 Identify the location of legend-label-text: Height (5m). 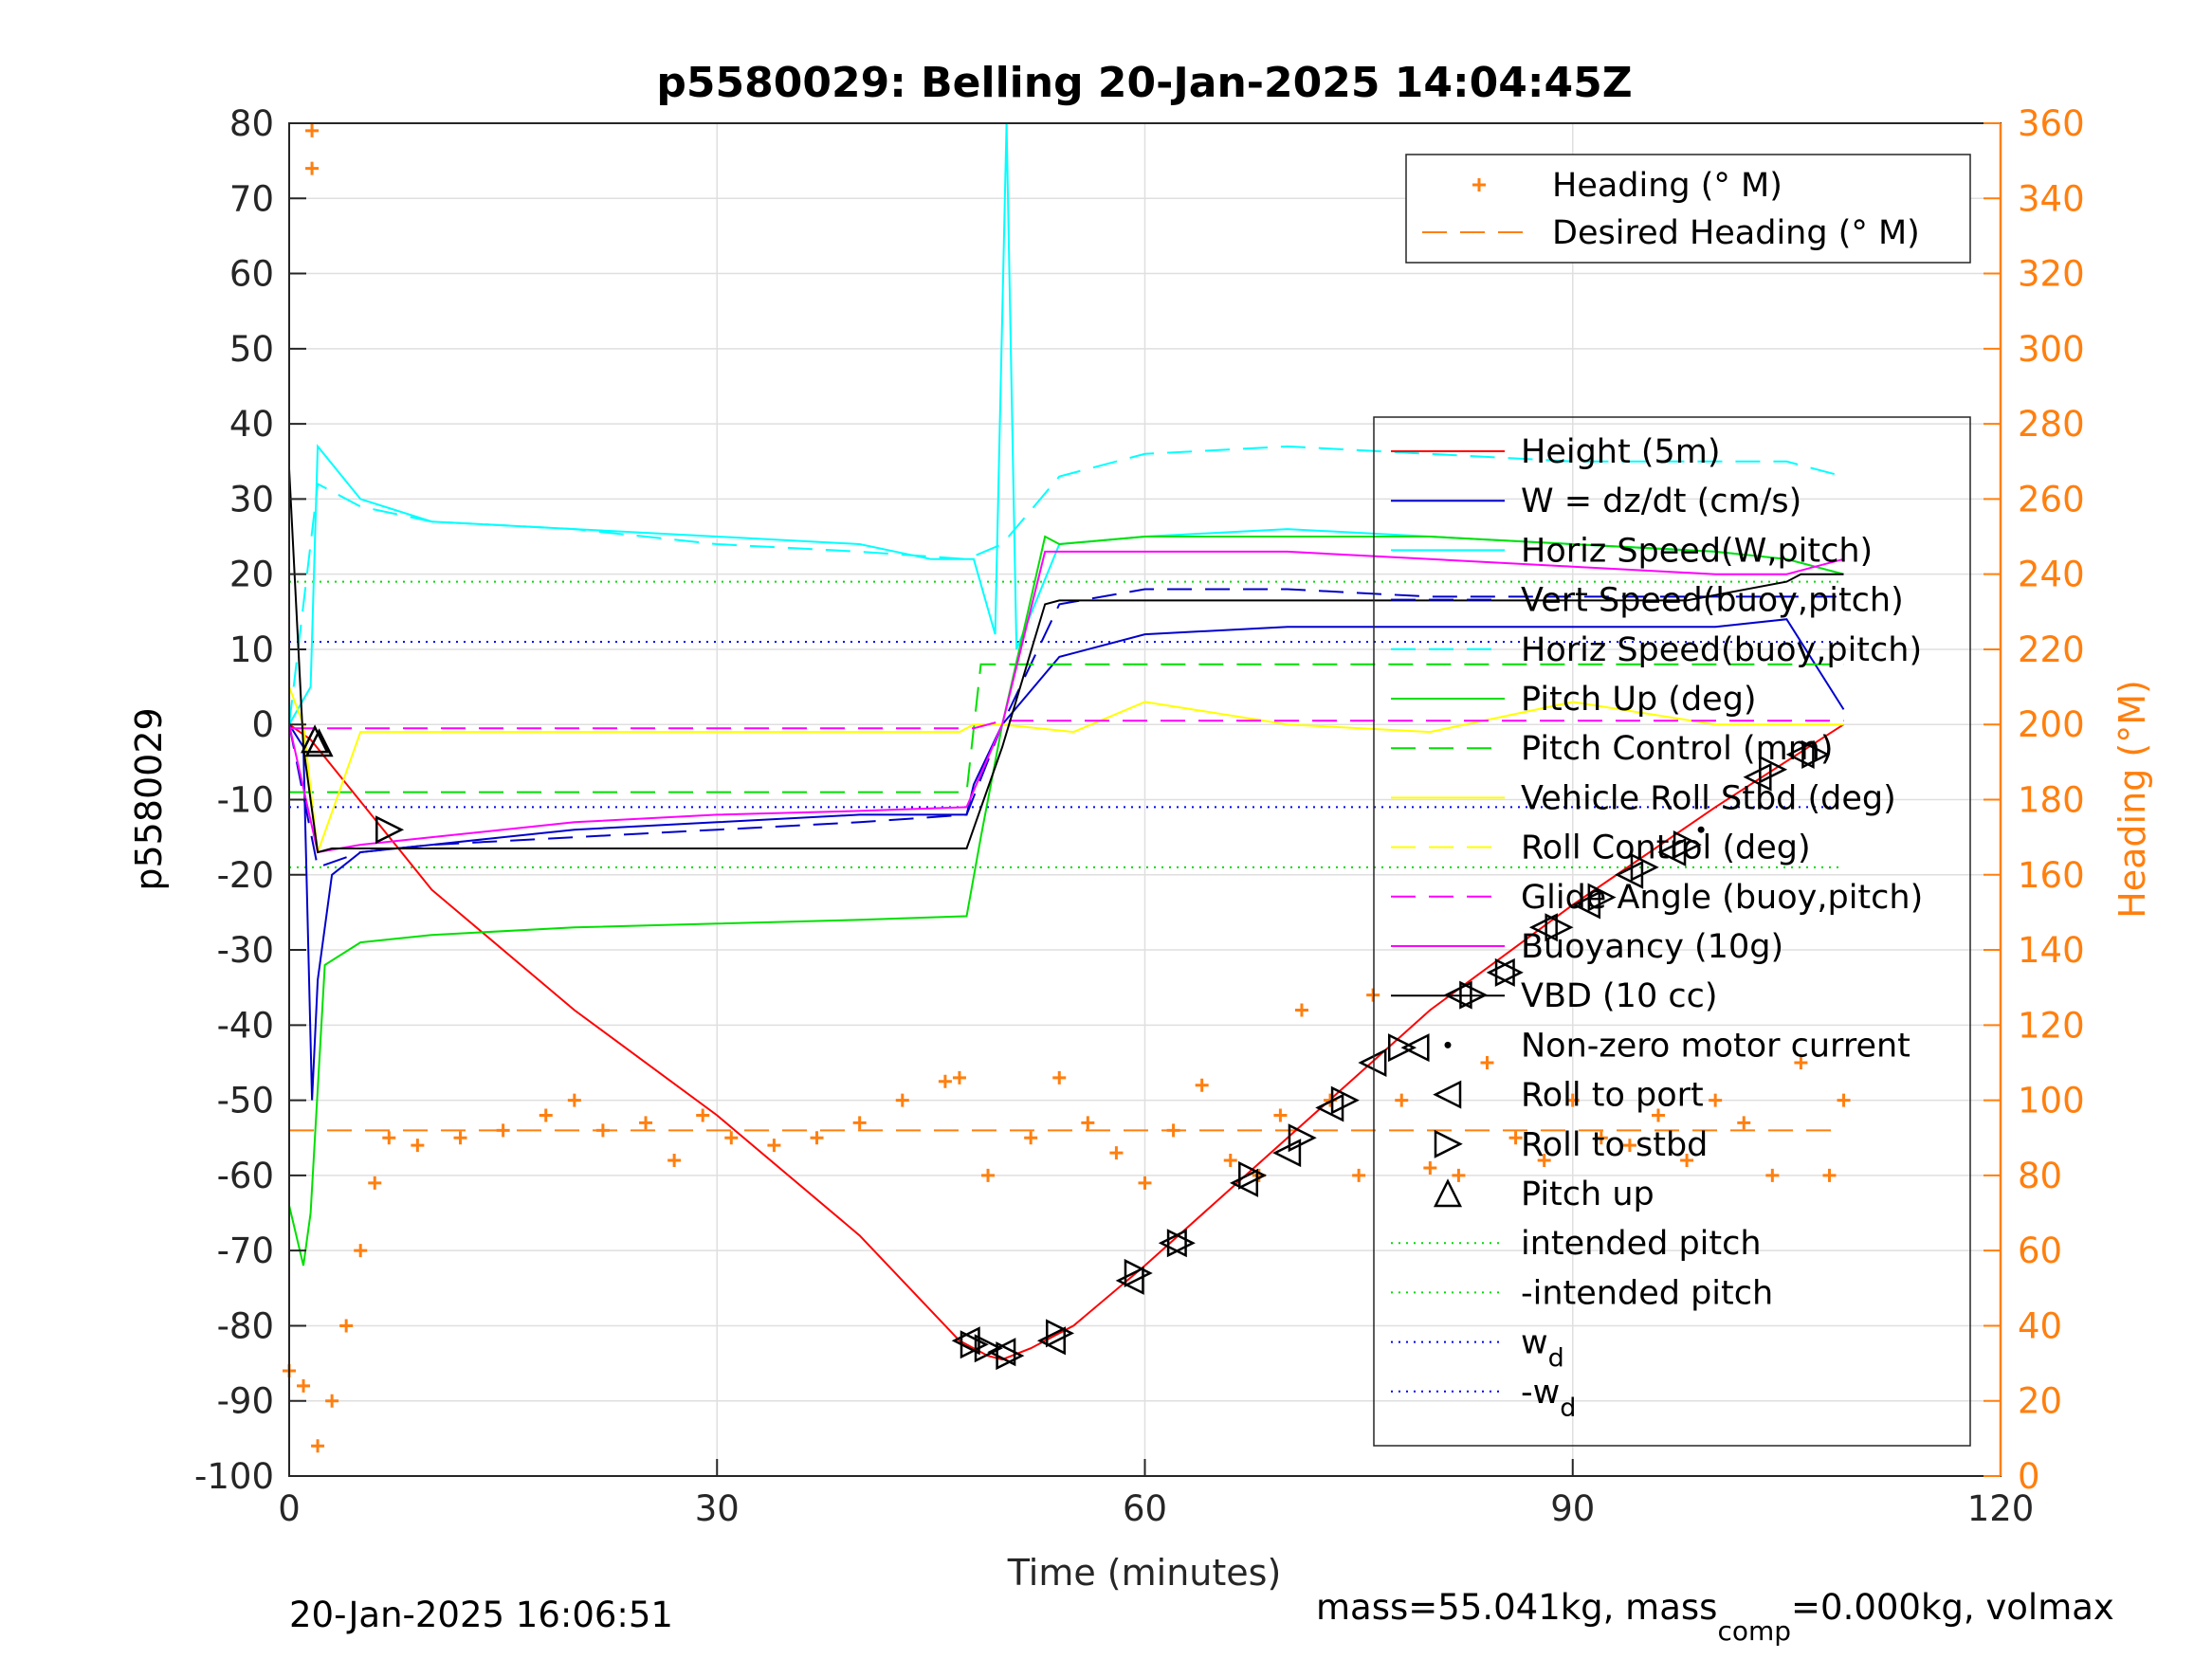
(1621, 452).